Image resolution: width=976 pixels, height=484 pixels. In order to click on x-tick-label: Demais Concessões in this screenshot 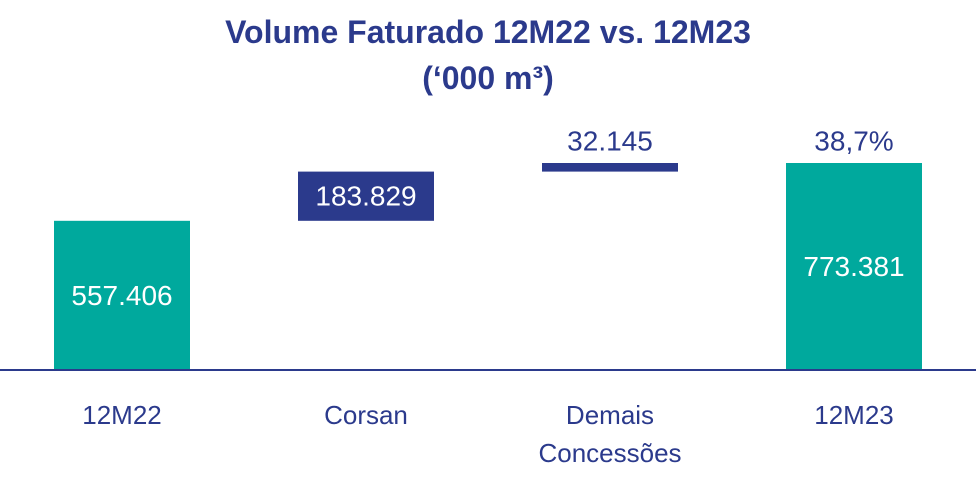, I will do `click(610, 434)`.